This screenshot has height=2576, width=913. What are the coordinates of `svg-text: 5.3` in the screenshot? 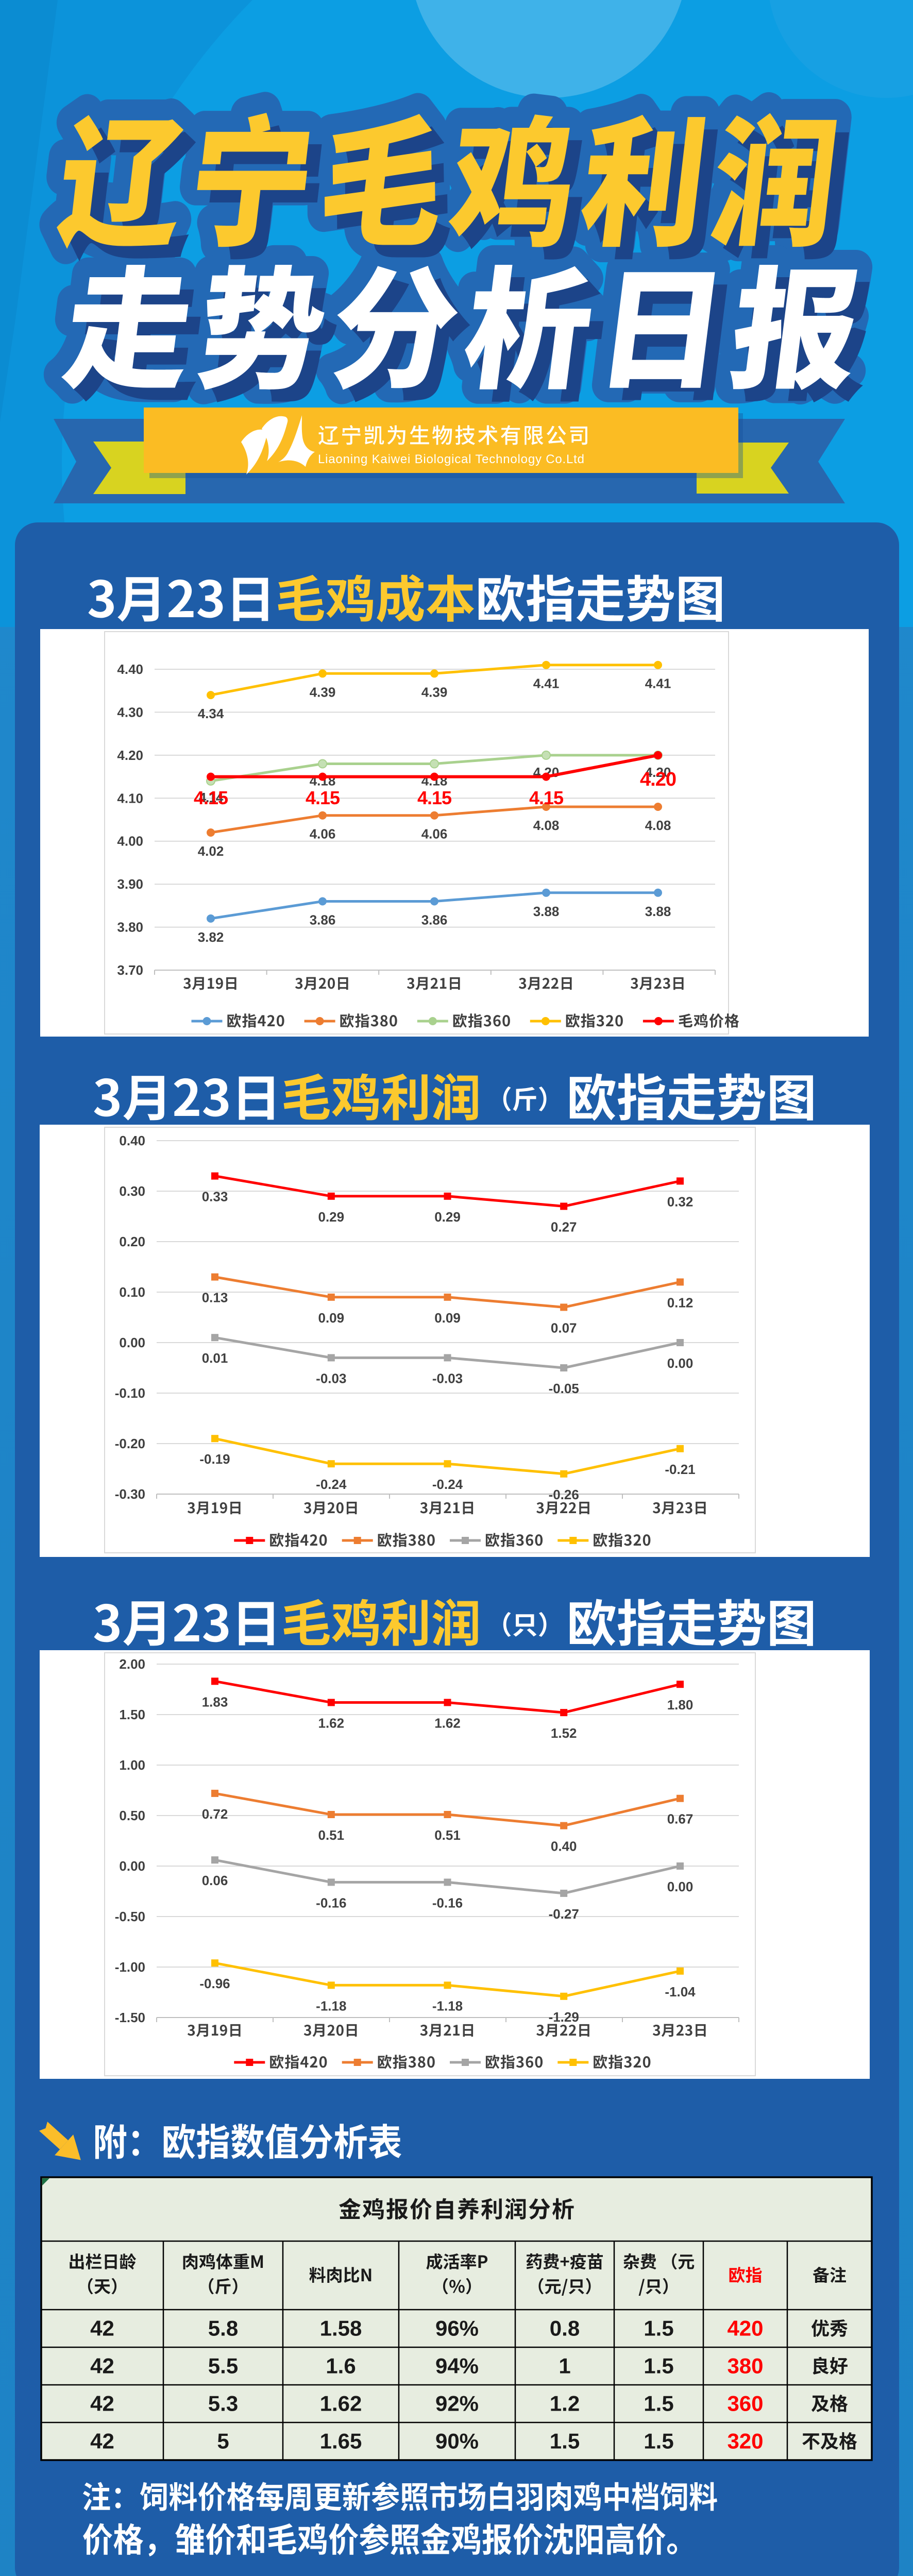 It's located at (223, 2404).